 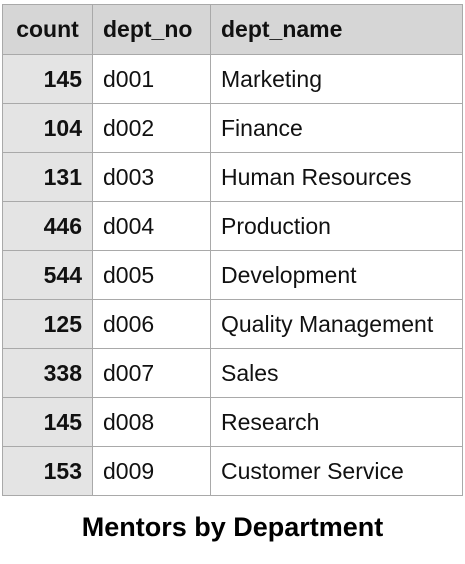 I want to click on table-row: 446 d004 Production, so click(x=232, y=226).